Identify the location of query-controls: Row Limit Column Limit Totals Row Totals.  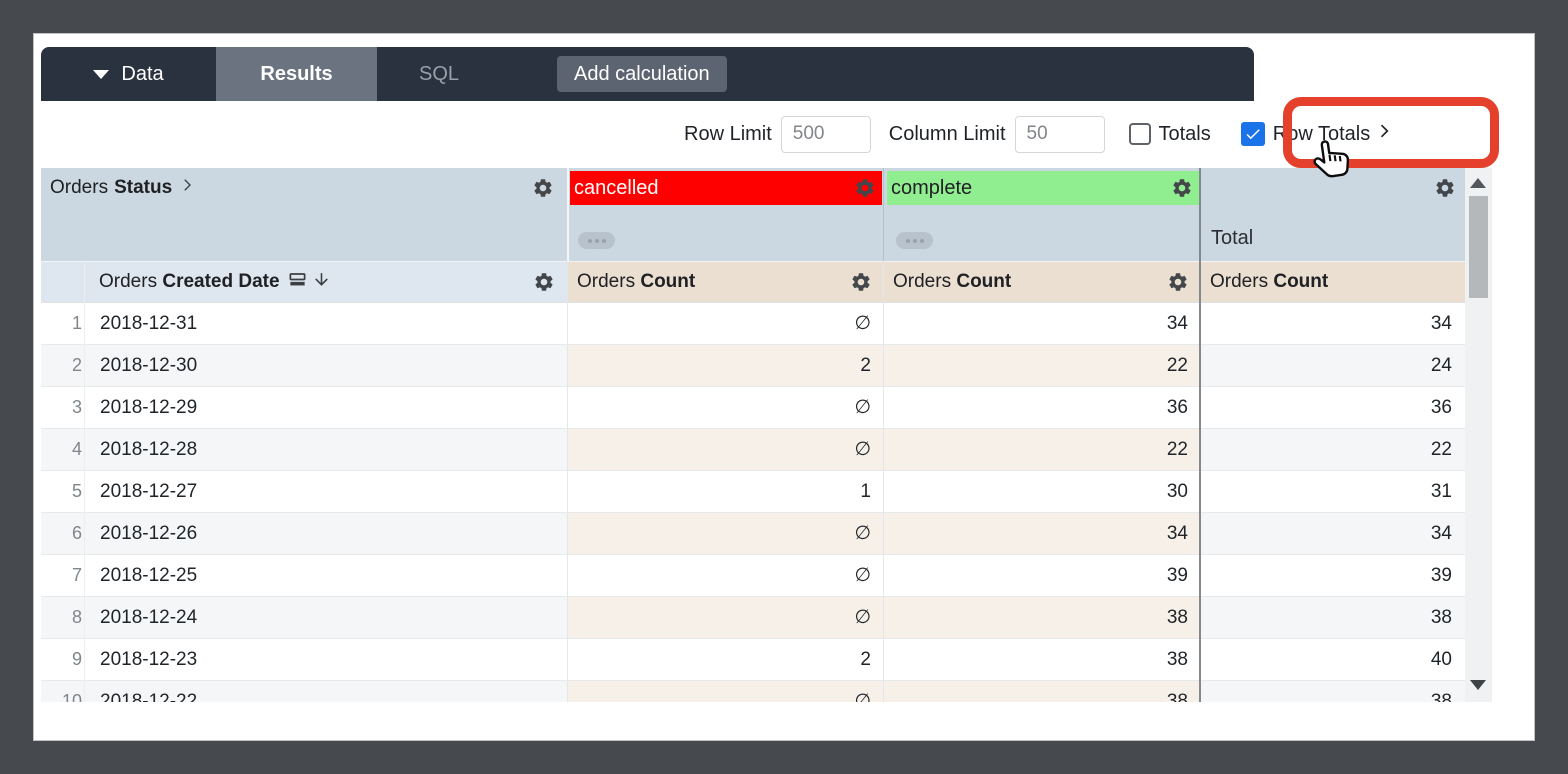
(1039, 134).